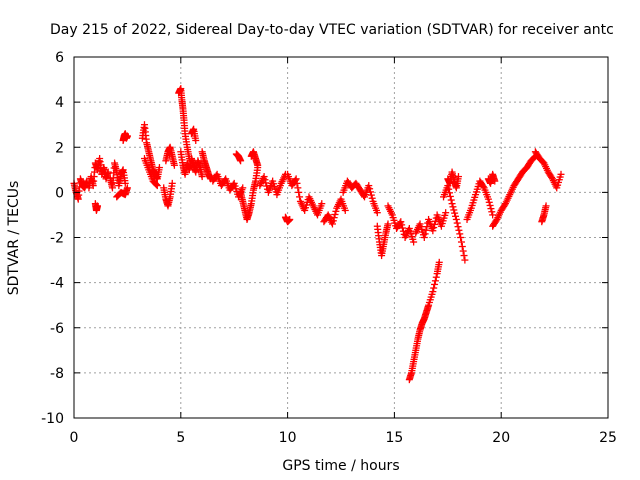 The image size is (640, 480). Describe the element at coordinates (57, 239) in the screenshot. I see `y-tick-label: -2` at that location.